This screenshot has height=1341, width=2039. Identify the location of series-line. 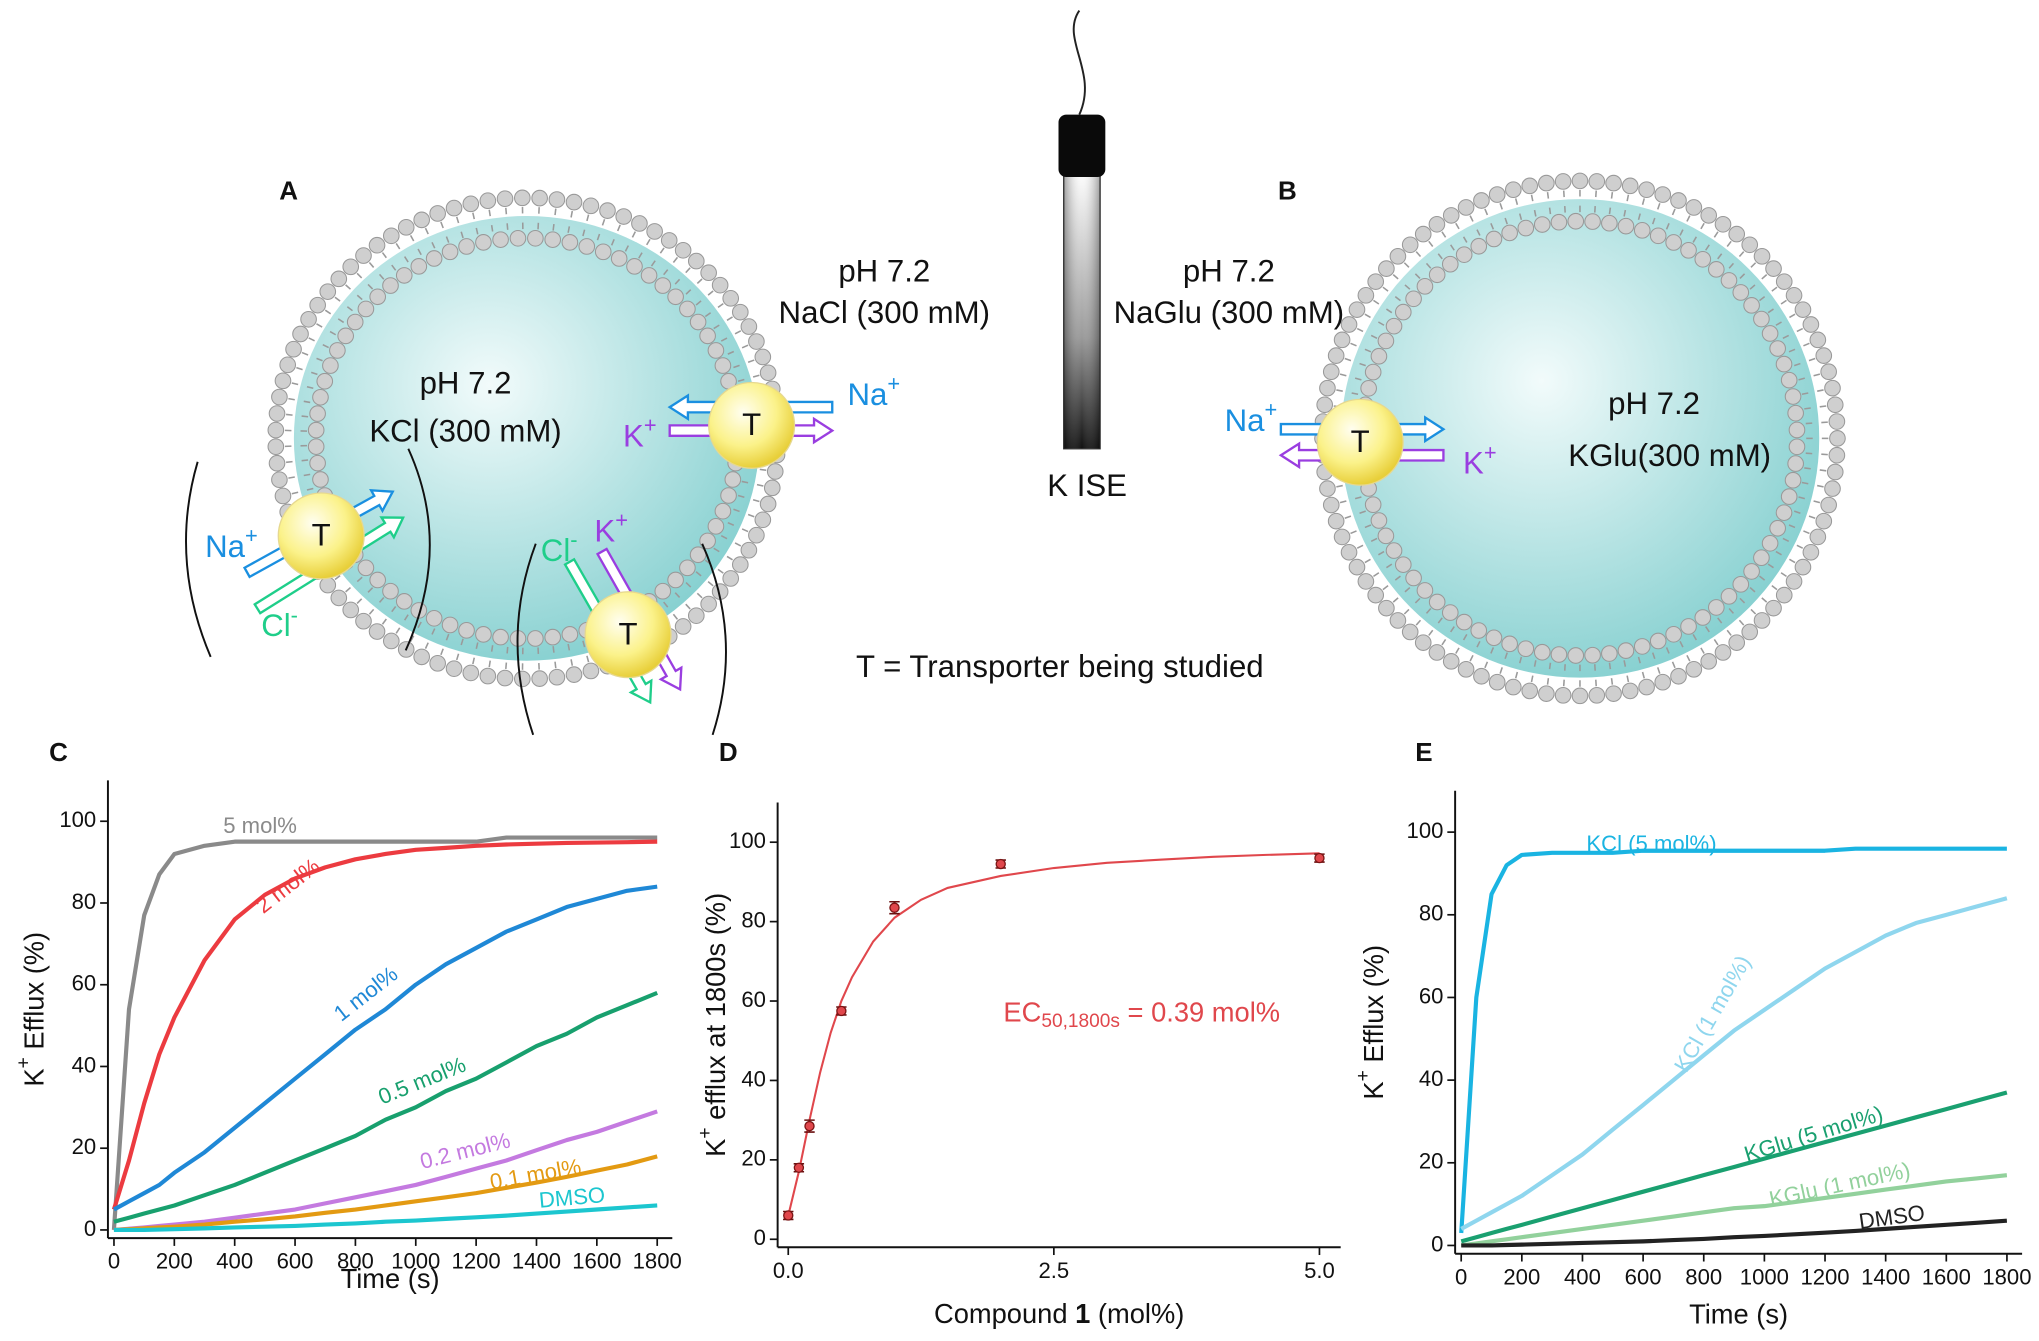
(385, 1193).